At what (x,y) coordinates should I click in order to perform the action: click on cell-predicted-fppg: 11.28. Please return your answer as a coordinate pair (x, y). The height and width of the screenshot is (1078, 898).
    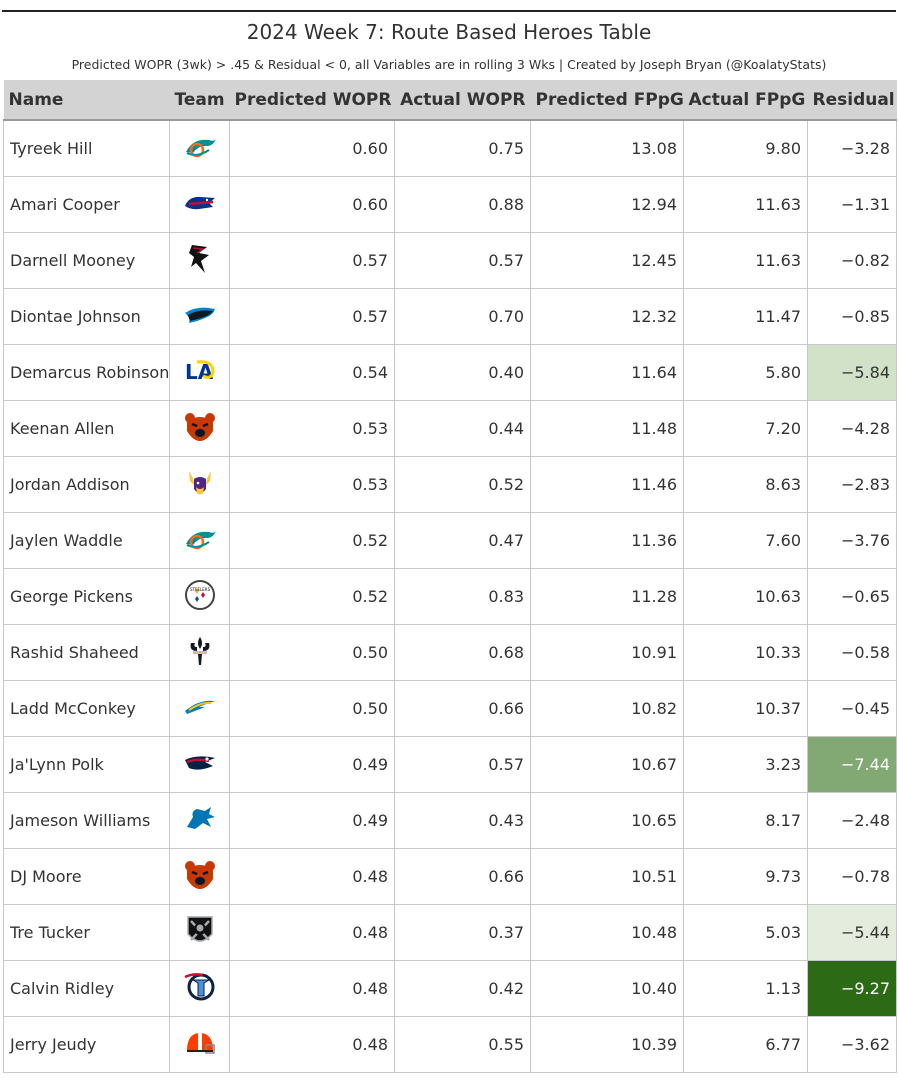
    Looking at the image, I should click on (607, 596).